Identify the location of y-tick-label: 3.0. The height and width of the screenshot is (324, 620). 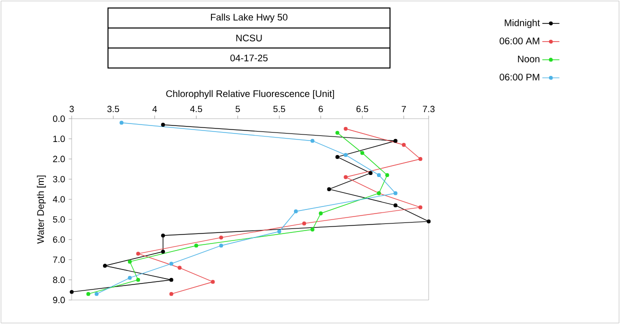
(59, 179).